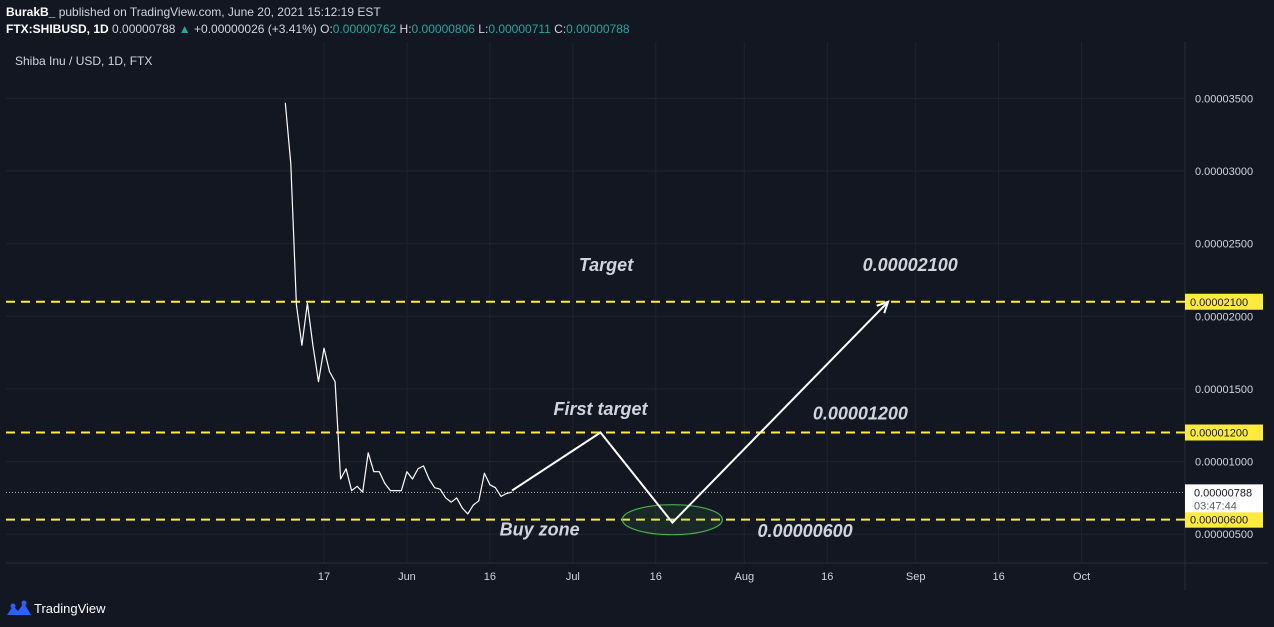 The width and height of the screenshot is (1274, 627). I want to click on projection-path, so click(700, 418).